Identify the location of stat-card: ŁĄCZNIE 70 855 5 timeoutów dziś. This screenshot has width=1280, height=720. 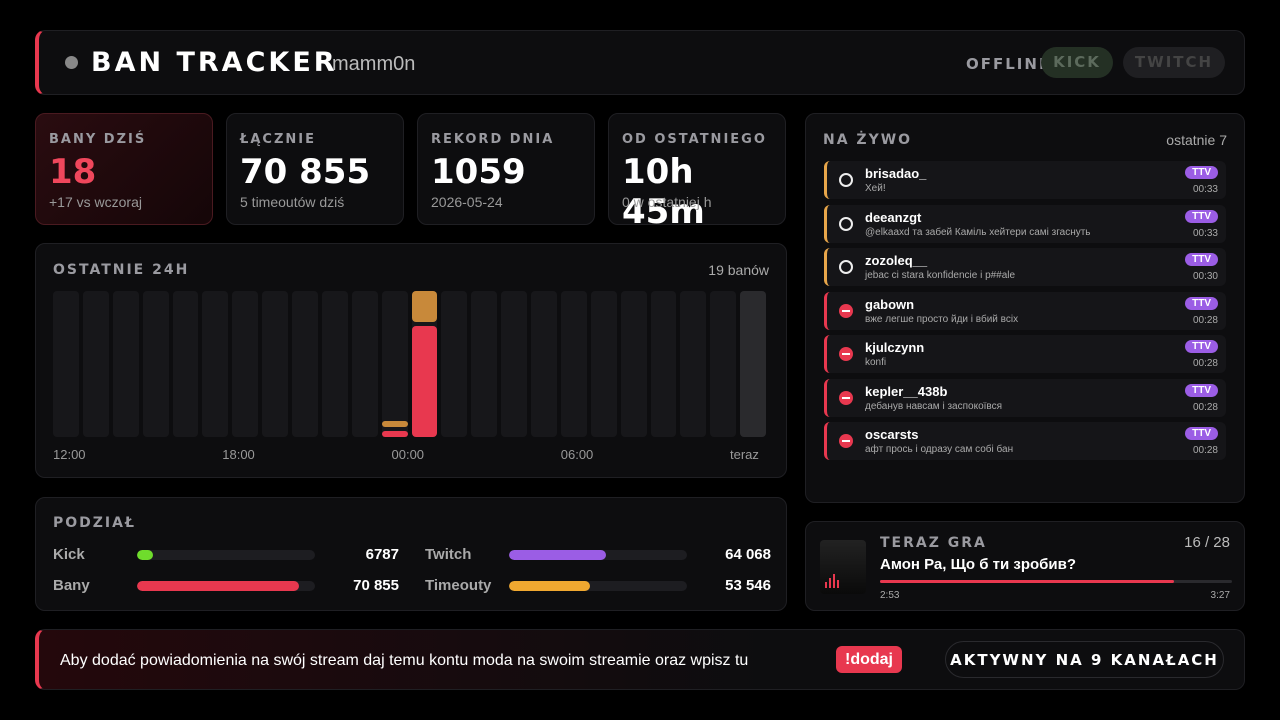
(315, 169).